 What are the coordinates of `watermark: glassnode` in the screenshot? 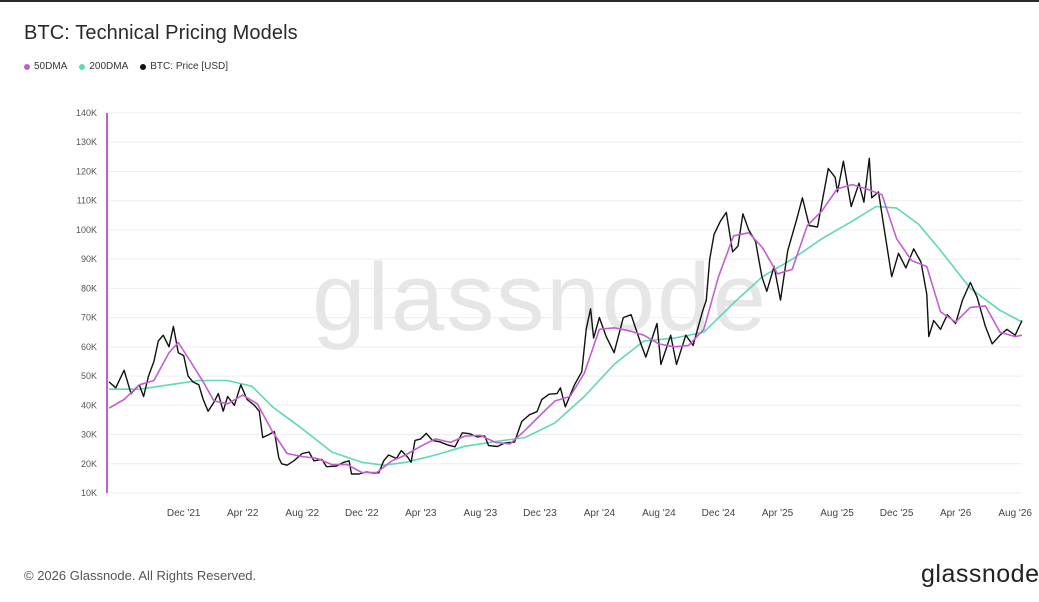 It's located at (540, 297).